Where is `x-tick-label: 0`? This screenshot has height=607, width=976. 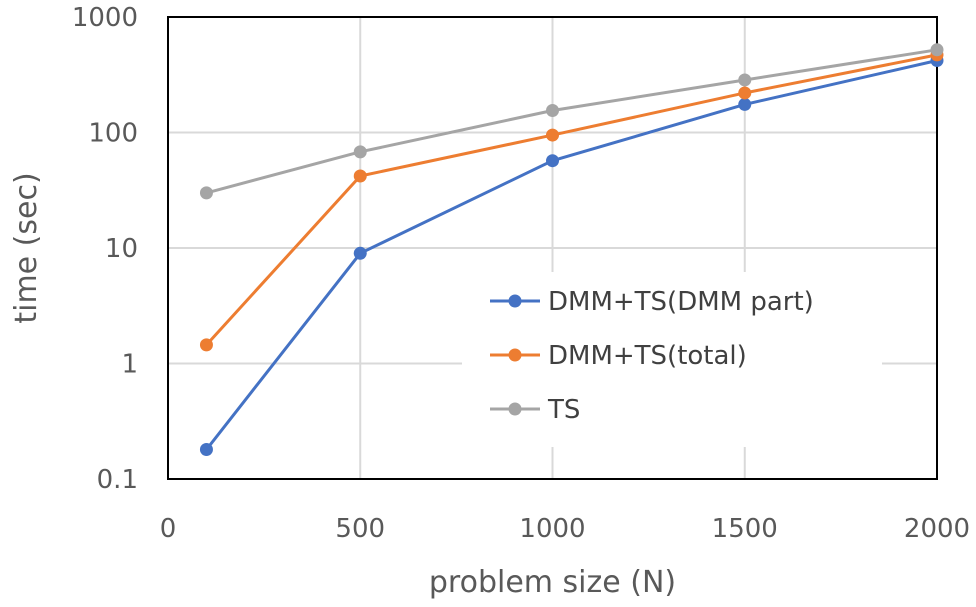 x-tick-label: 0 is located at coordinates (168, 529).